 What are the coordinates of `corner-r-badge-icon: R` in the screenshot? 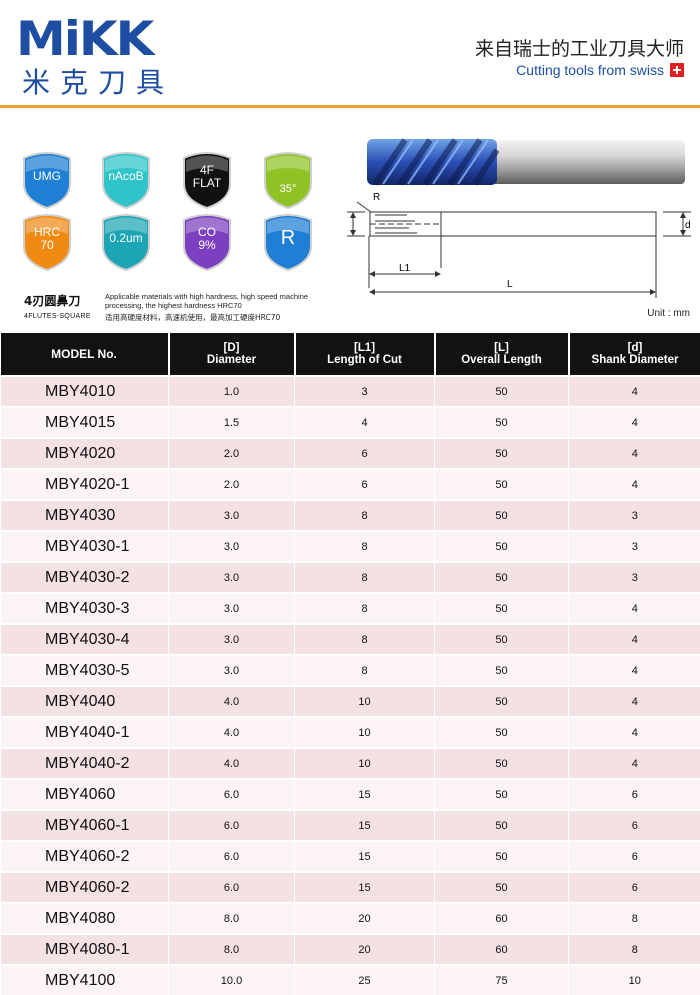 It's located at (288, 242).